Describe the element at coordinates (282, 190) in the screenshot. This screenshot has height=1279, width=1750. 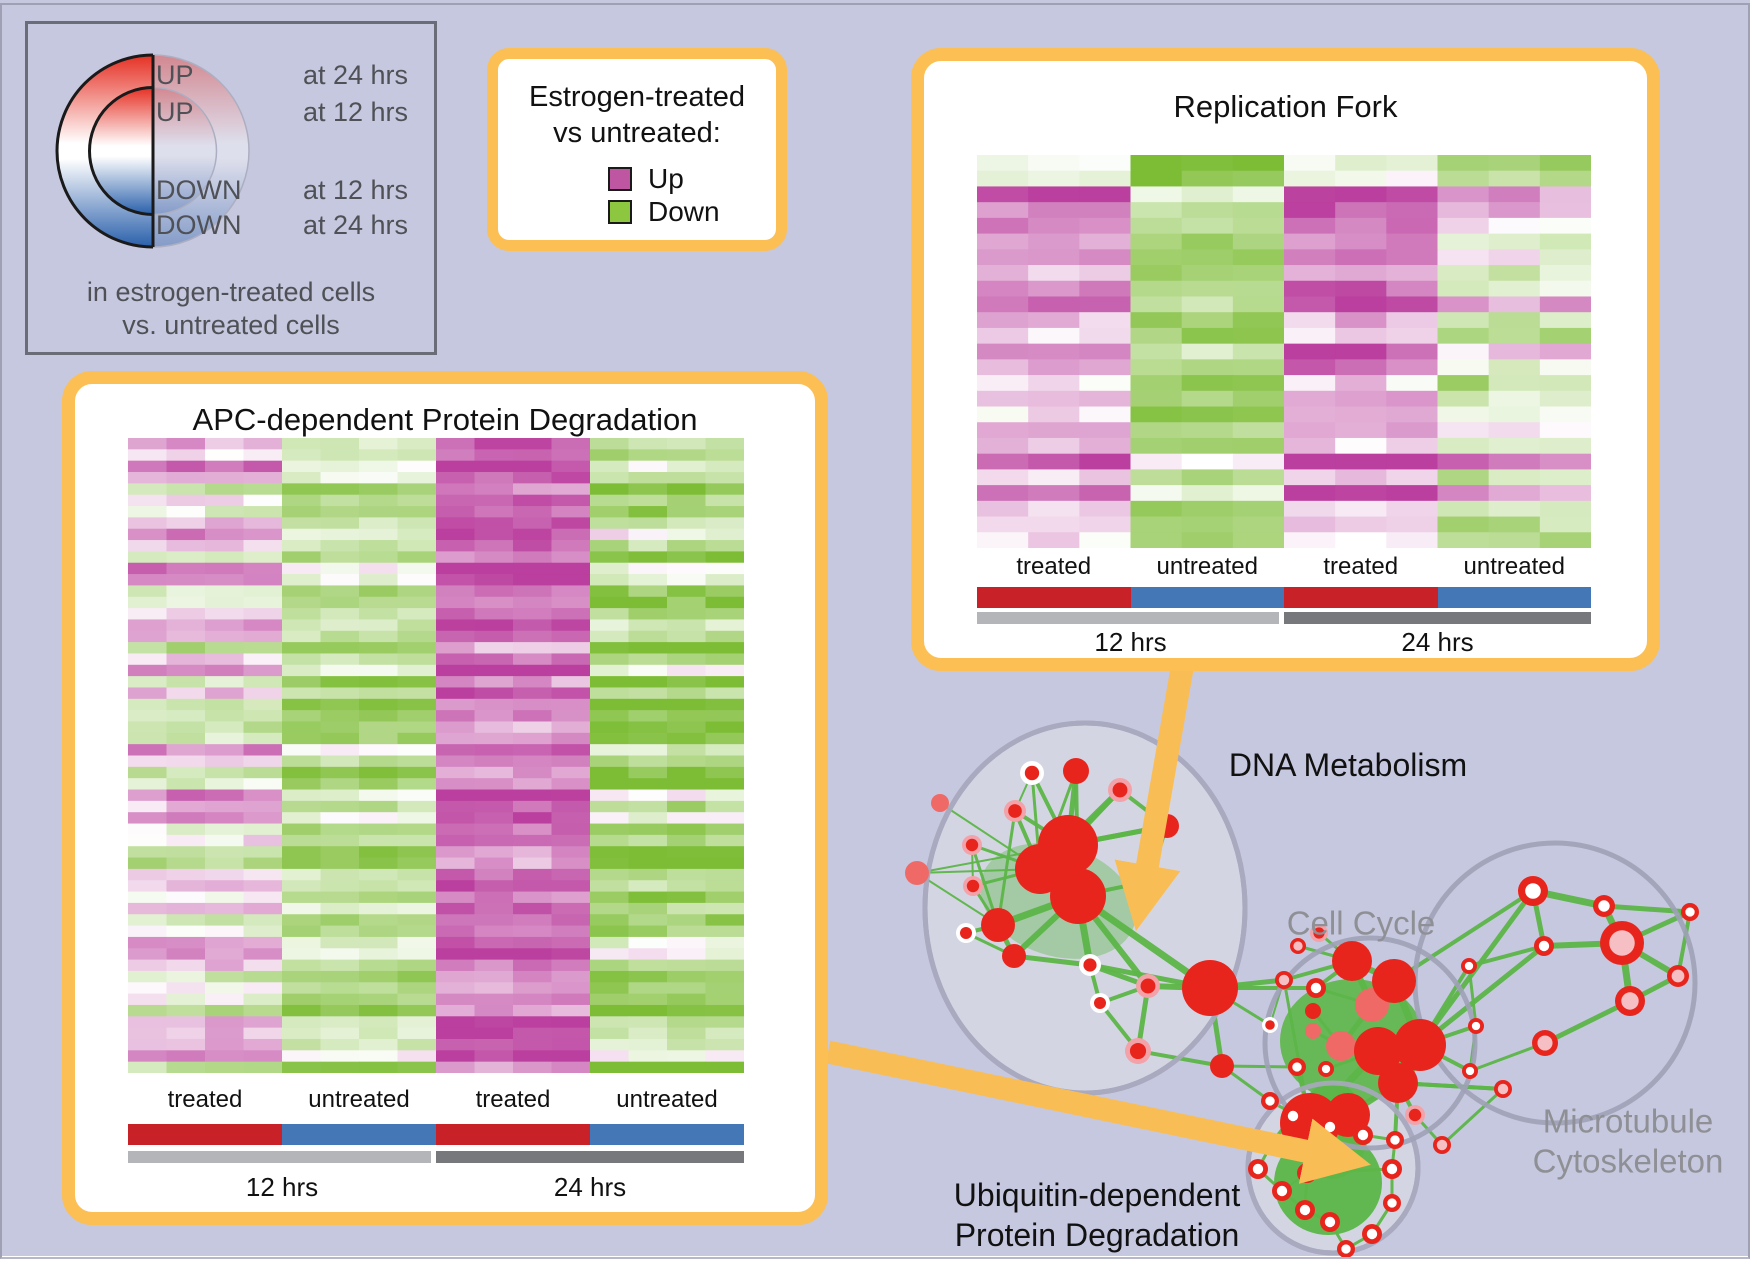
I see `ring-row-down-12: DOWN at 12 hrs` at that location.